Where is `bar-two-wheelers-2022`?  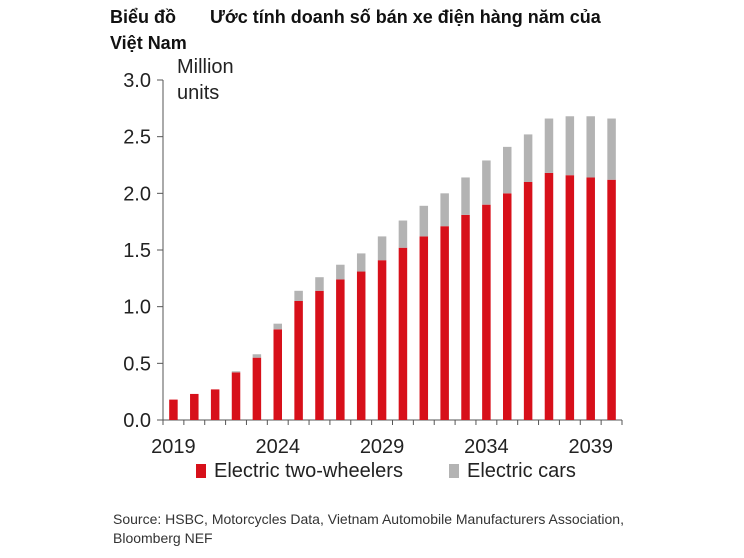
bar-two-wheelers-2022 is located at coordinates (236, 396).